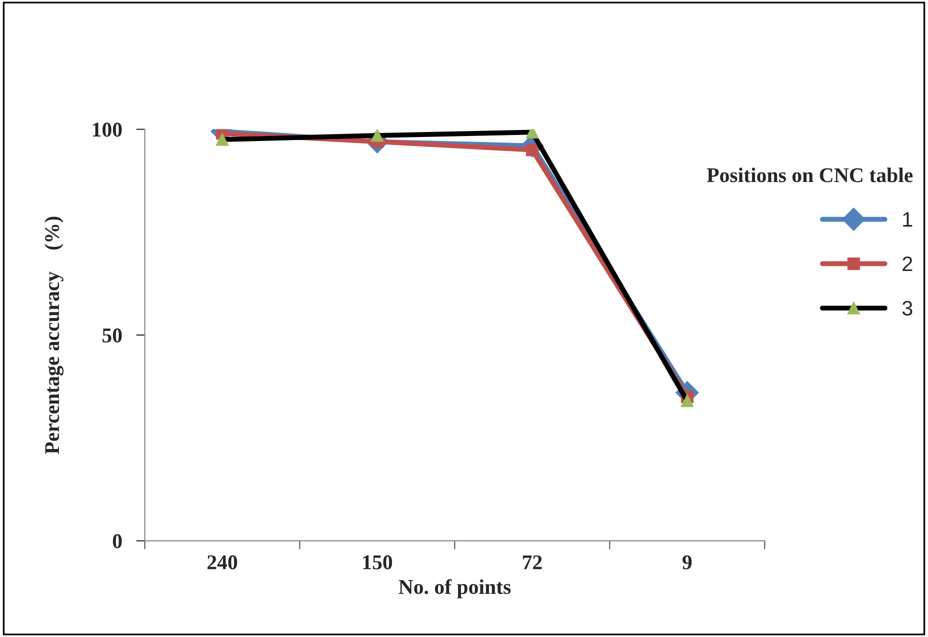  What do you see at coordinates (112, 335) in the screenshot?
I see `y-tick-label: 50` at bounding box center [112, 335].